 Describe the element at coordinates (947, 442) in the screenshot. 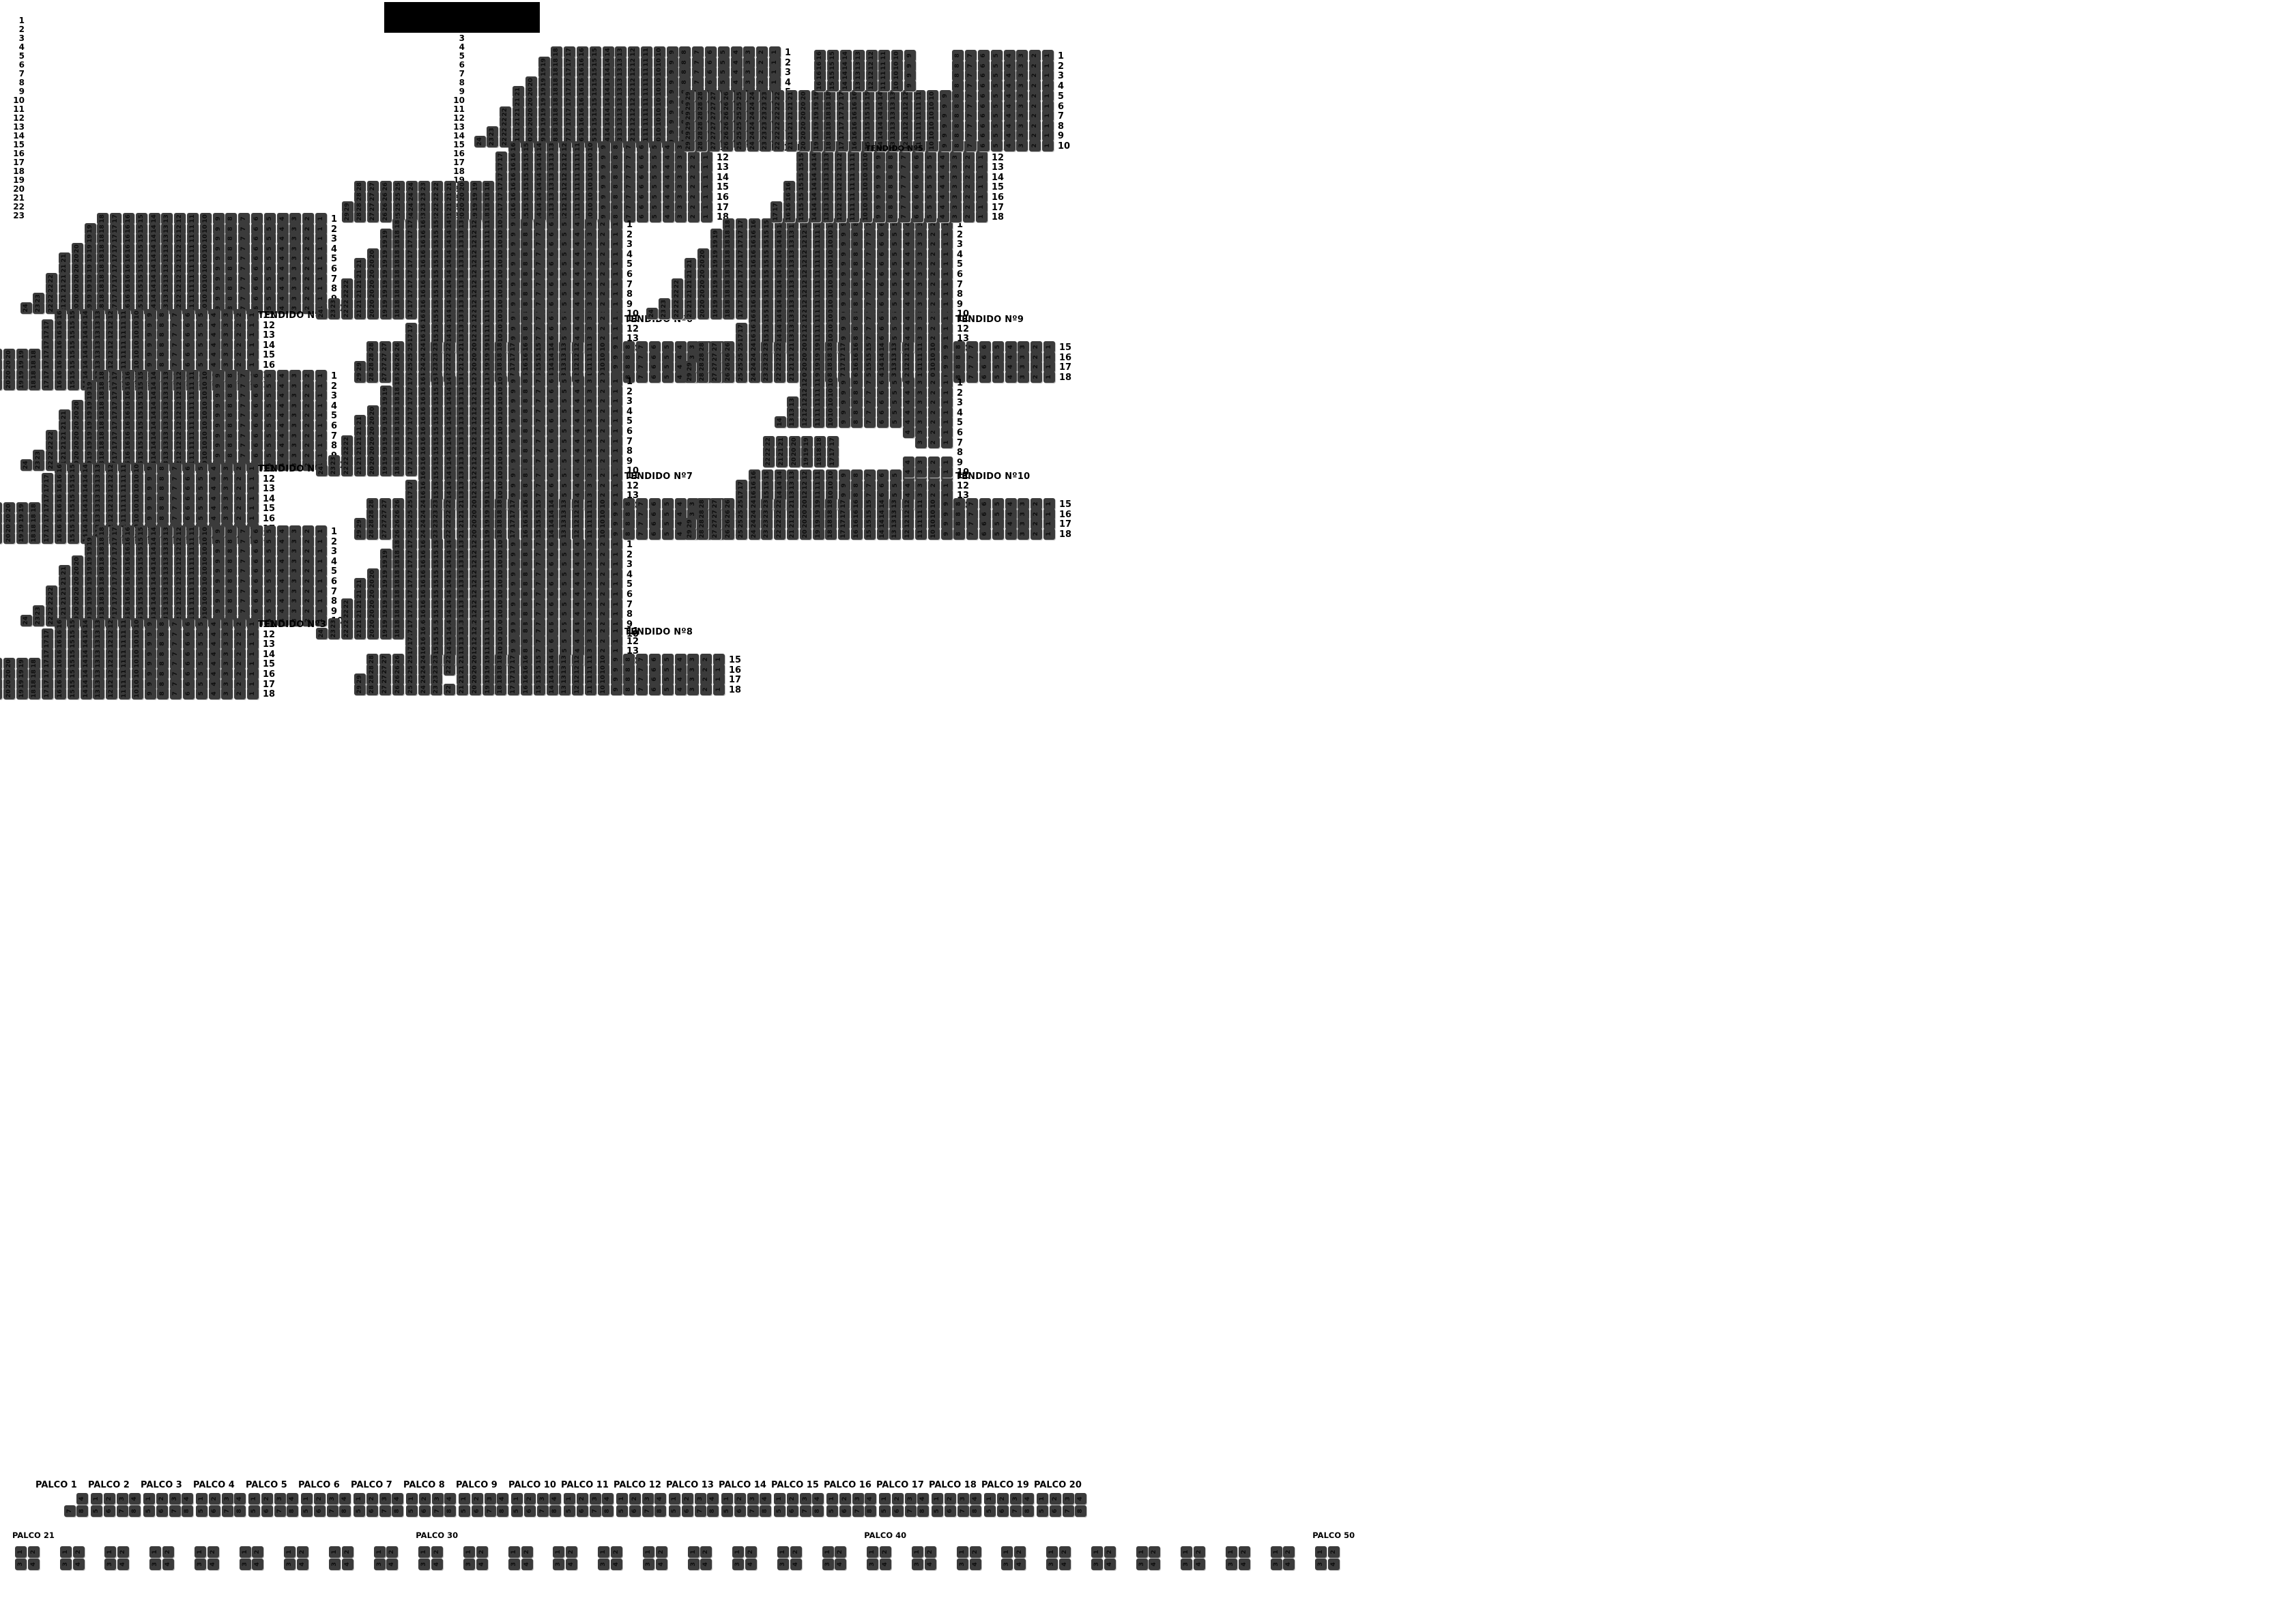

I see `tendido-10-seat: 1` at that location.